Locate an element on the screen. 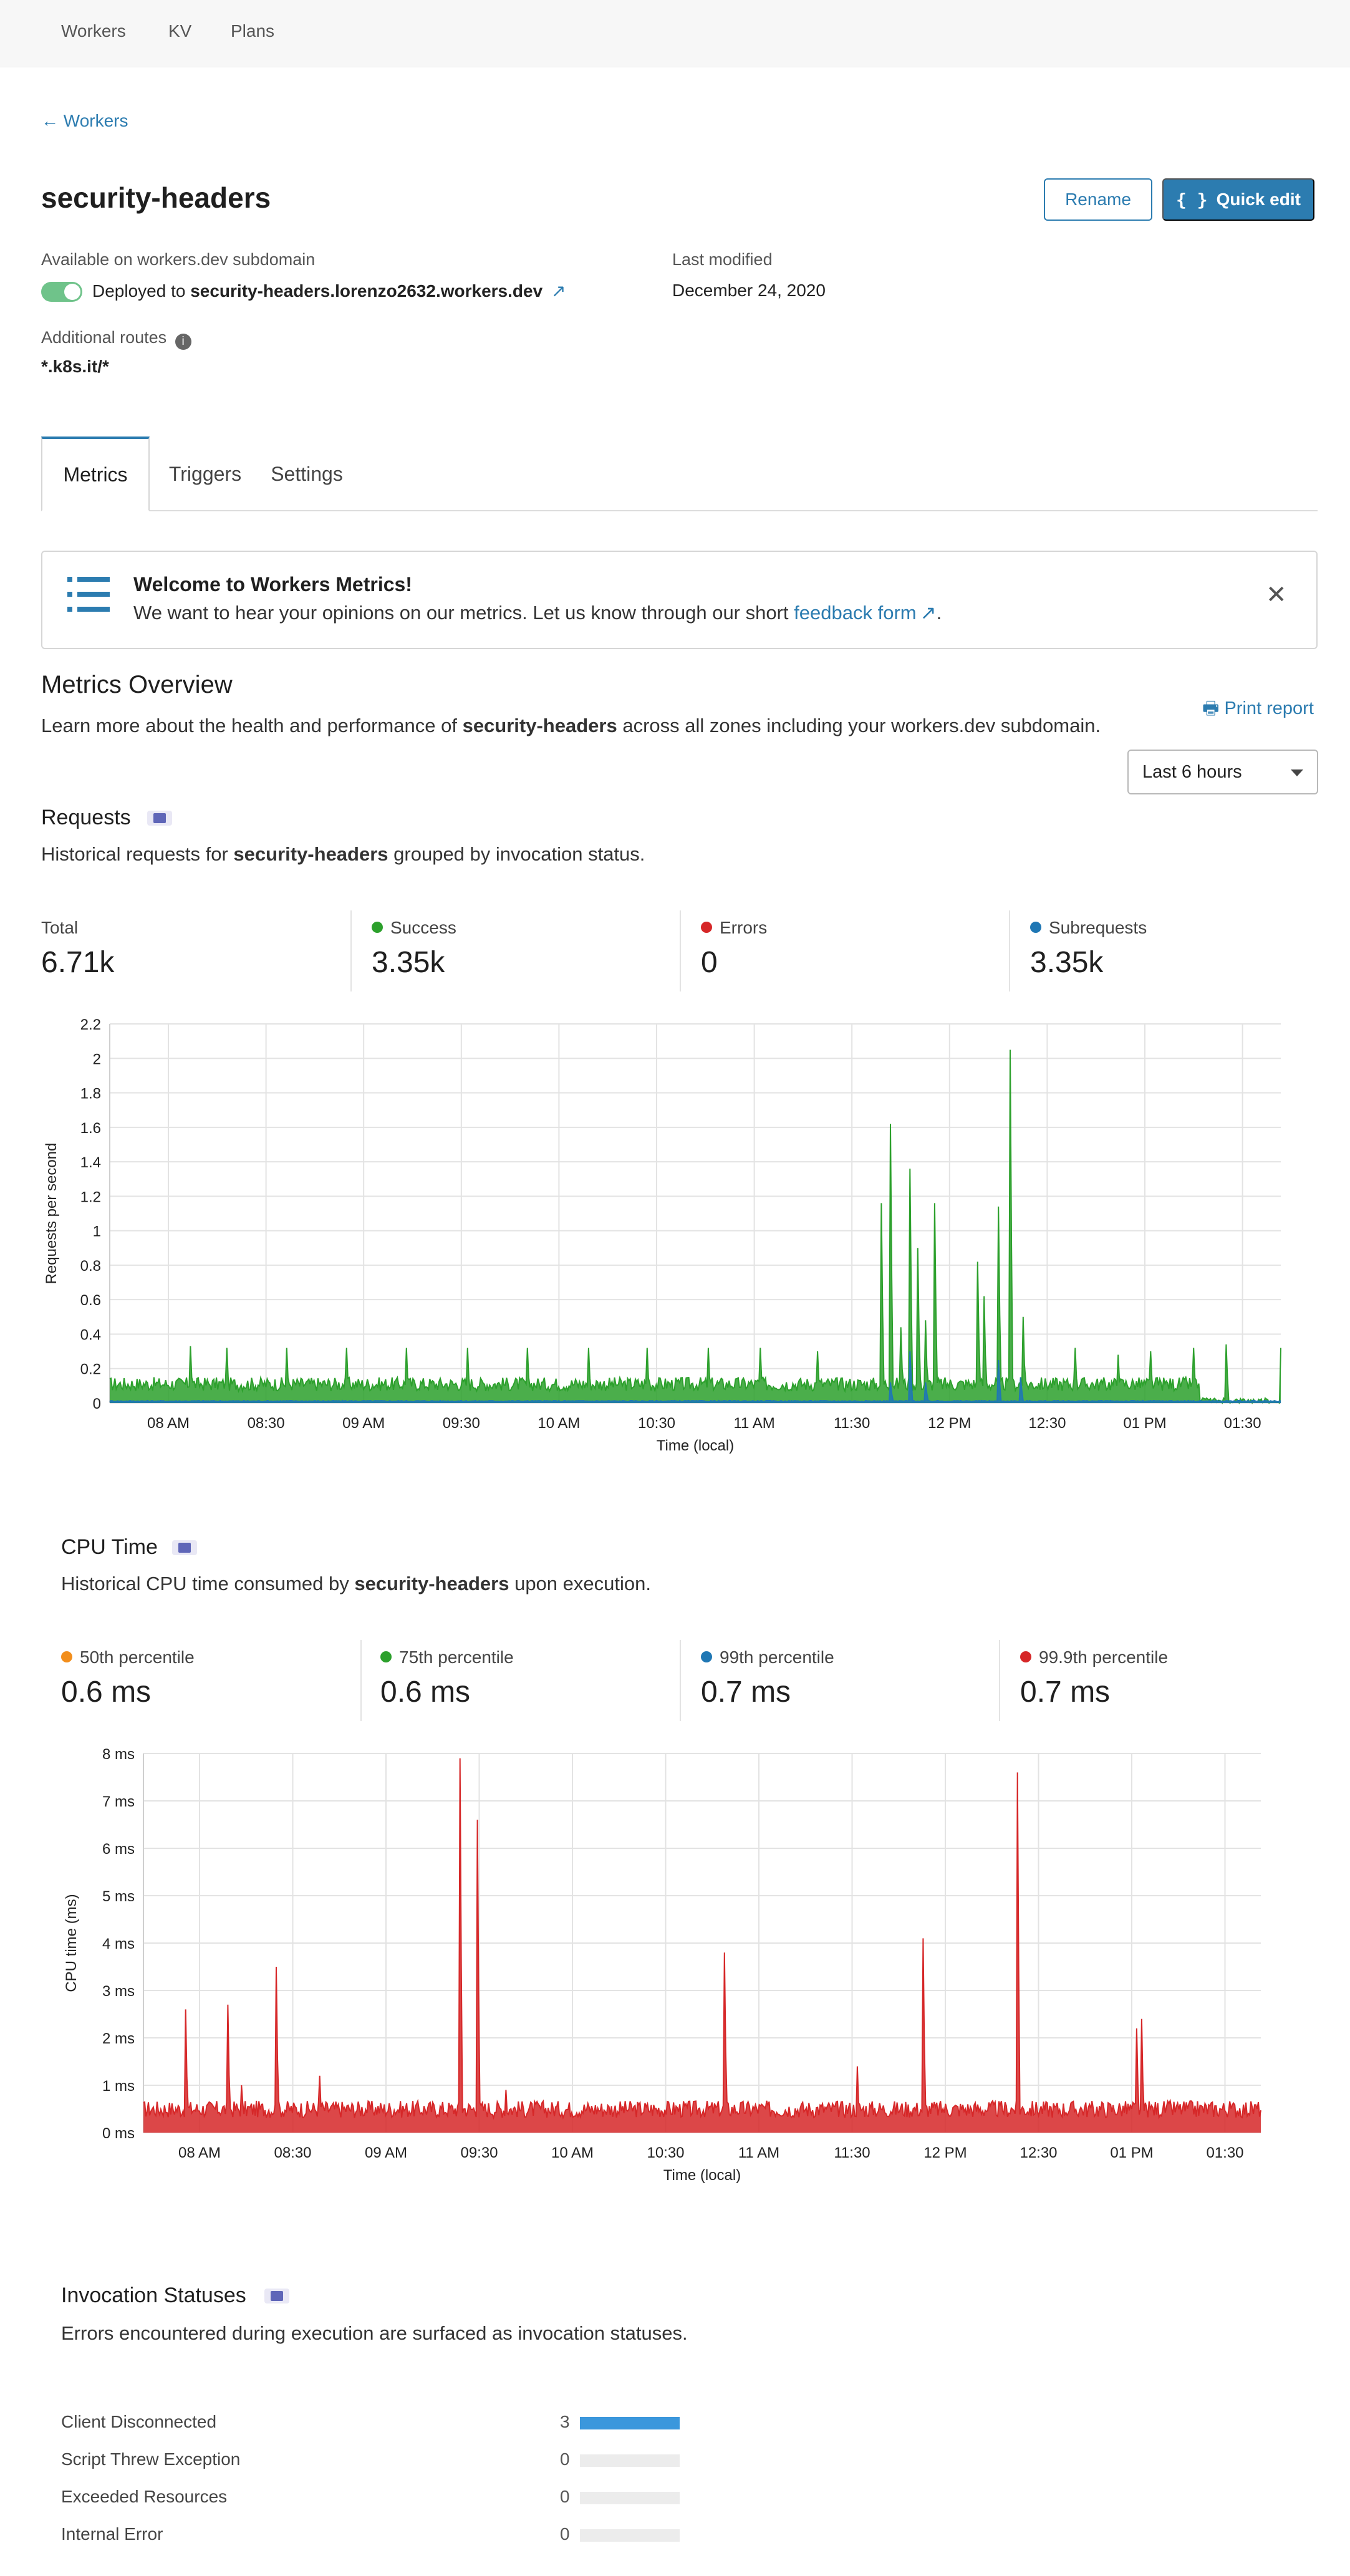 The image size is (1350, 2576). y-tick-label: 0.6 is located at coordinates (90, 1300).